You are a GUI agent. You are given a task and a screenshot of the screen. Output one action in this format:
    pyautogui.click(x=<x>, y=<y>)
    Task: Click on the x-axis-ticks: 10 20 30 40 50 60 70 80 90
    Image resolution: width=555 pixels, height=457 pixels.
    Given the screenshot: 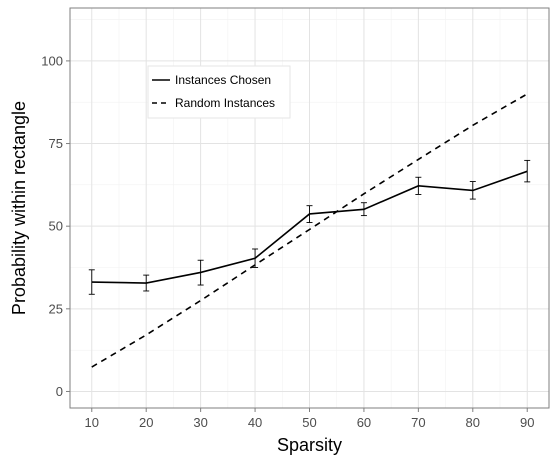 What is the action you would take?
    pyautogui.click(x=309, y=419)
    